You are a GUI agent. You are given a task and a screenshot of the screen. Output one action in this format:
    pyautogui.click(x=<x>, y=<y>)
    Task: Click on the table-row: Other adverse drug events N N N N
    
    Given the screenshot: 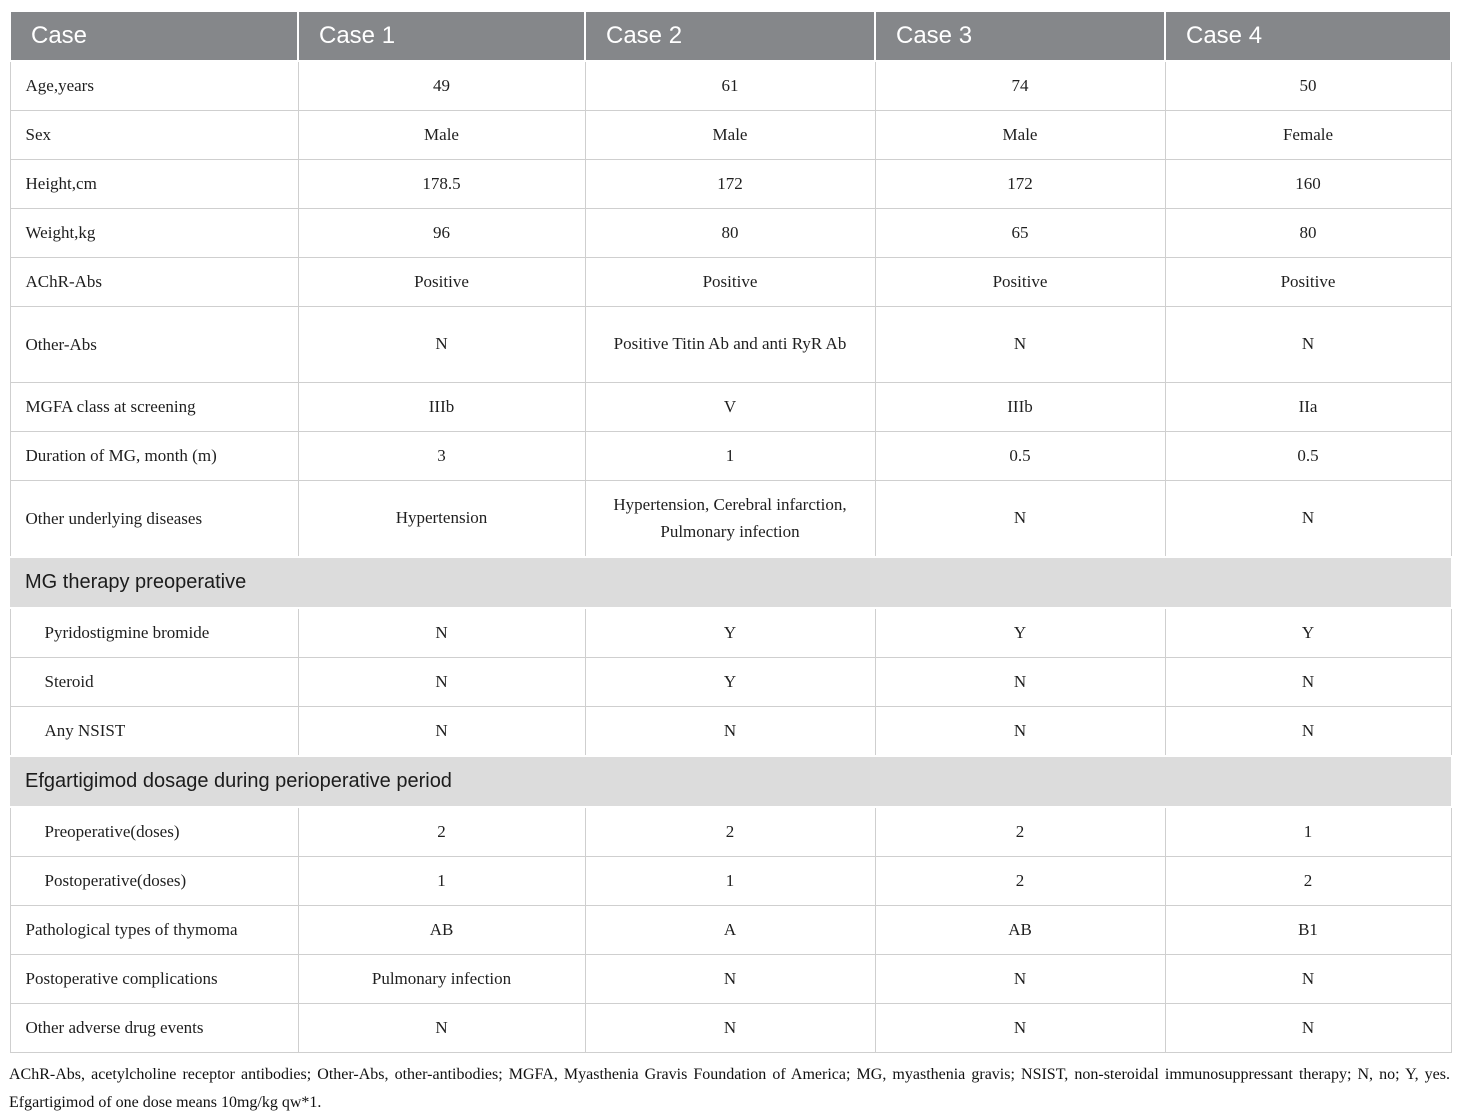 What is the action you would take?
    pyautogui.click(x=730, y=1028)
    